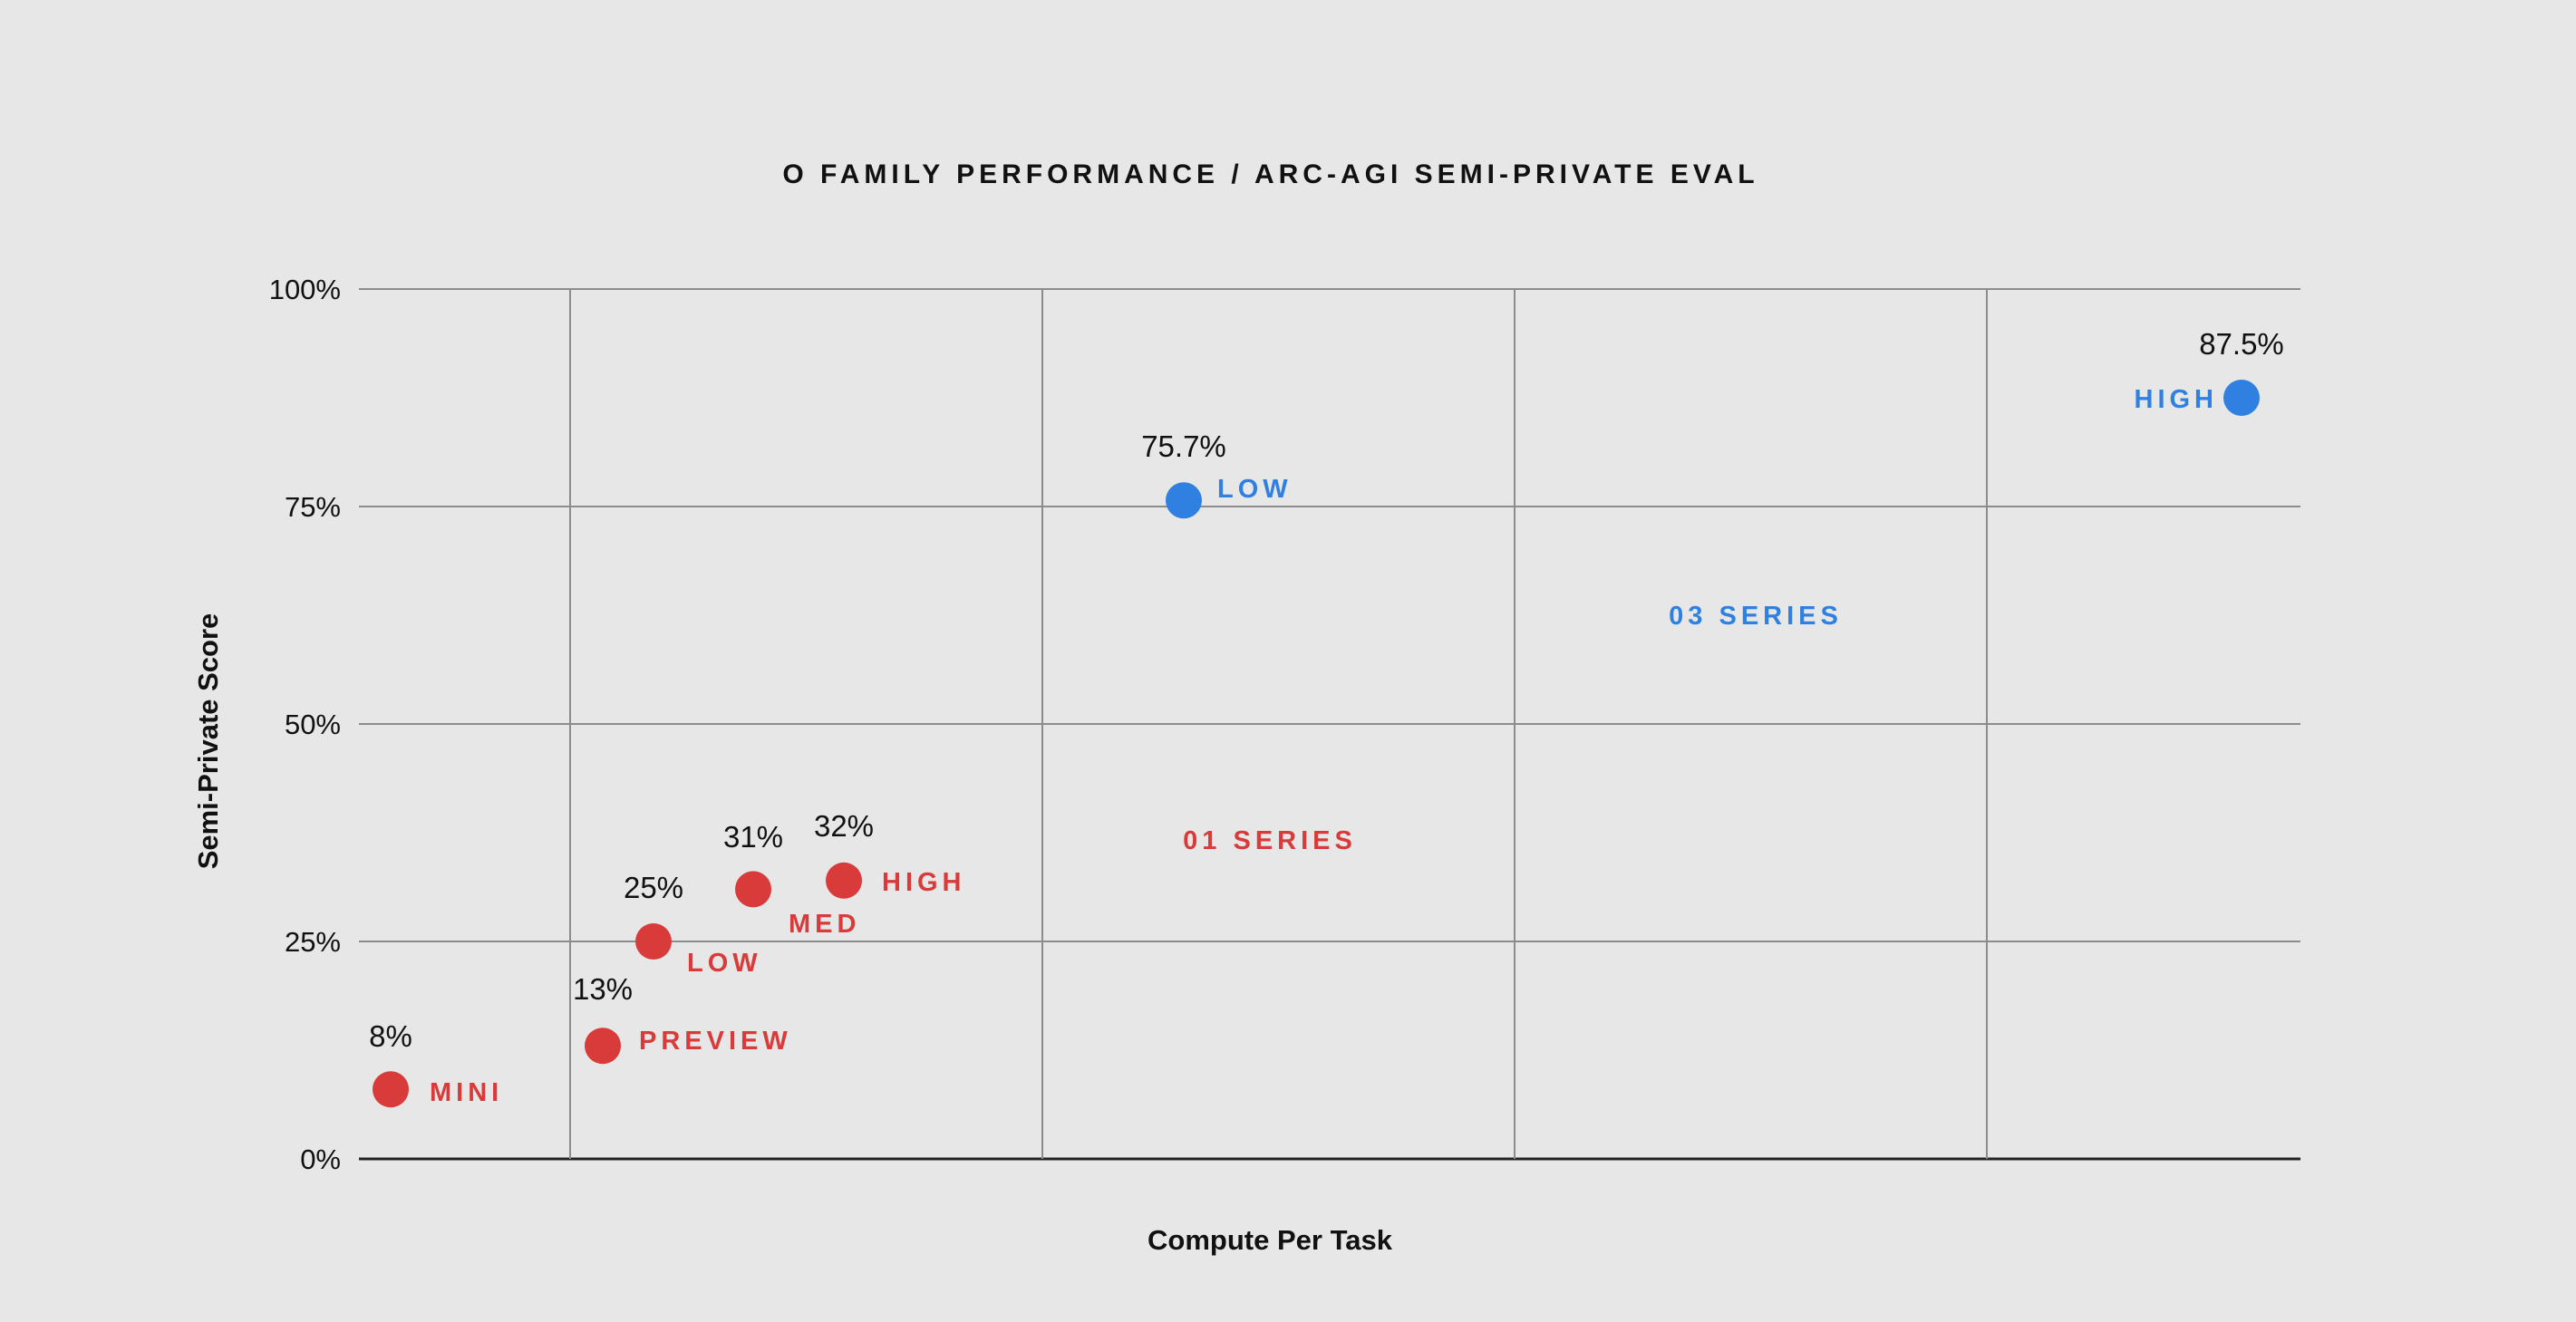 Image resolution: width=2576 pixels, height=1322 pixels. What do you see at coordinates (320, 1159) in the screenshot?
I see `y-tick-label: 0%` at bounding box center [320, 1159].